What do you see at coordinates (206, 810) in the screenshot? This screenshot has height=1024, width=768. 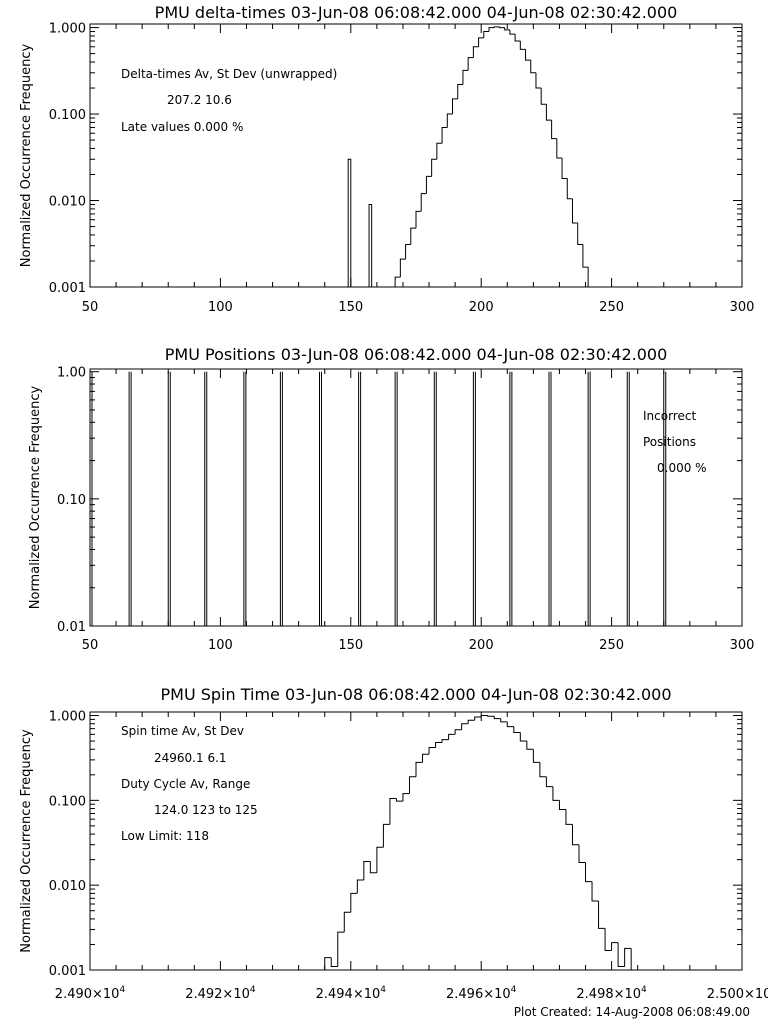 I see `annotation-text: 124.0 123 to 125` at bounding box center [206, 810].